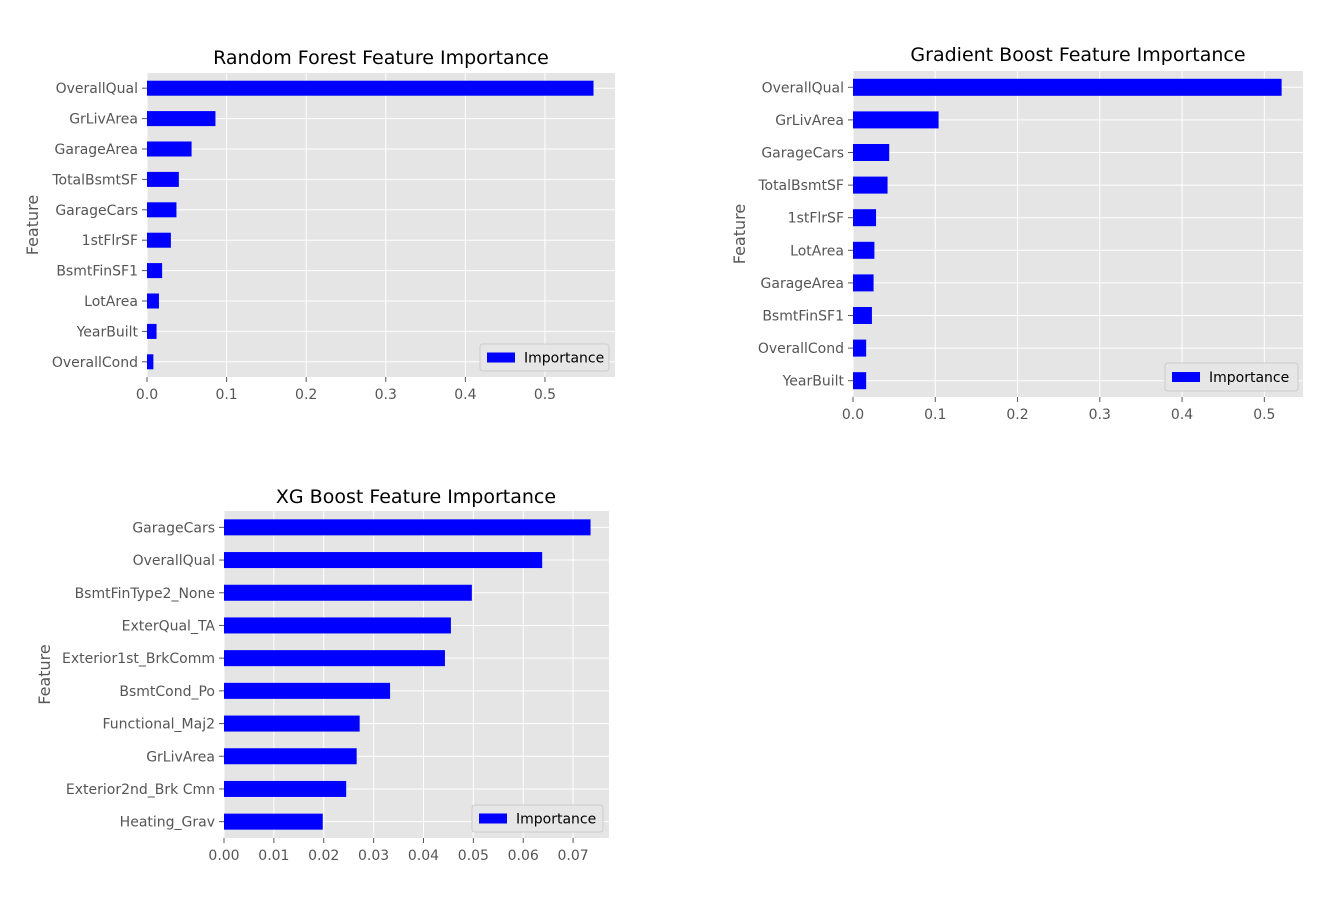  Describe the element at coordinates (800, 186) in the screenshot. I see `gb-ytick-label: TotalBsmtSF` at that location.